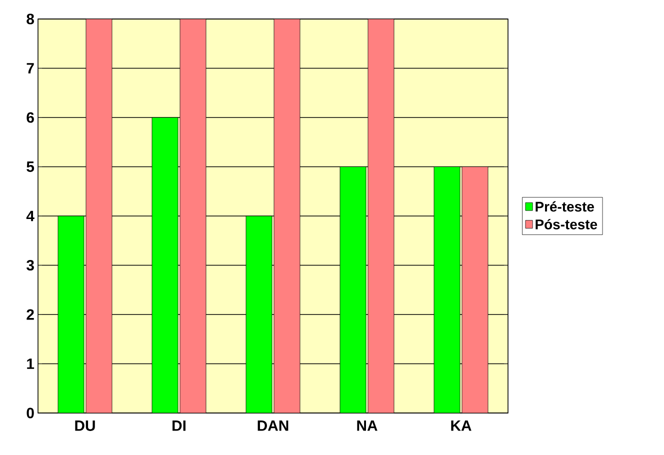  What do you see at coordinates (30, 117) in the screenshot?
I see `y-tick-label: 6` at bounding box center [30, 117].